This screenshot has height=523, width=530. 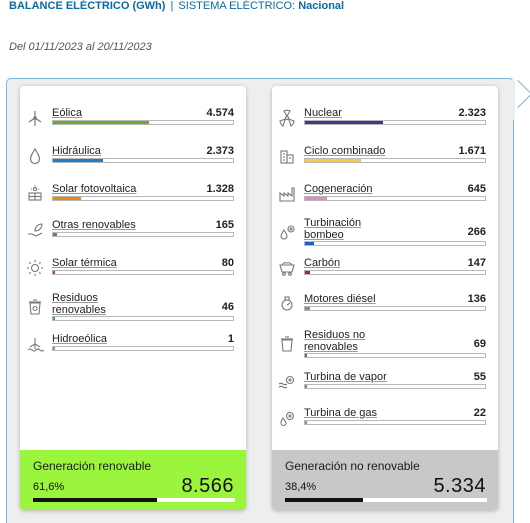 What do you see at coordinates (340, 413) in the screenshot?
I see `item-label: Turbina de gas` at bounding box center [340, 413].